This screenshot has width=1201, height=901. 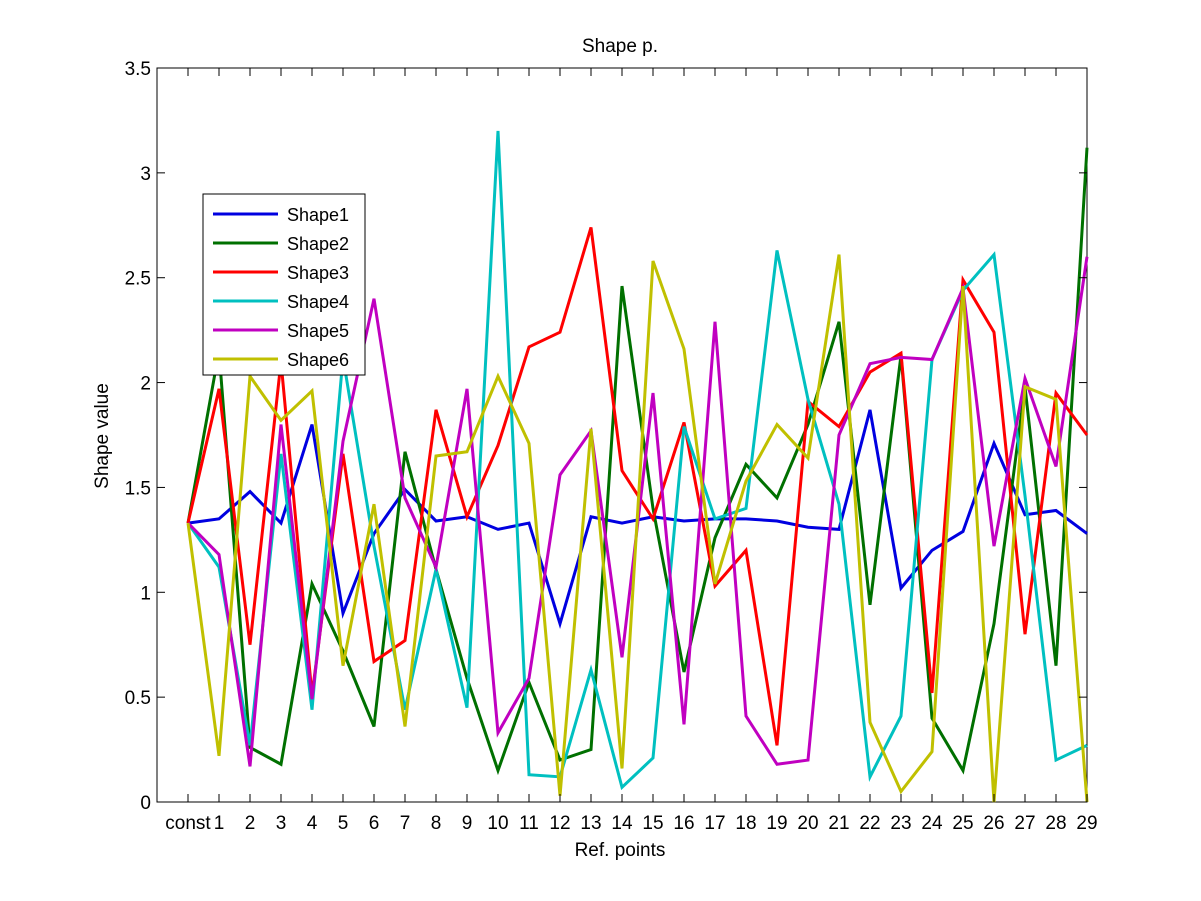 I want to click on x-tick-label: 3, so click(x=281, y=823).